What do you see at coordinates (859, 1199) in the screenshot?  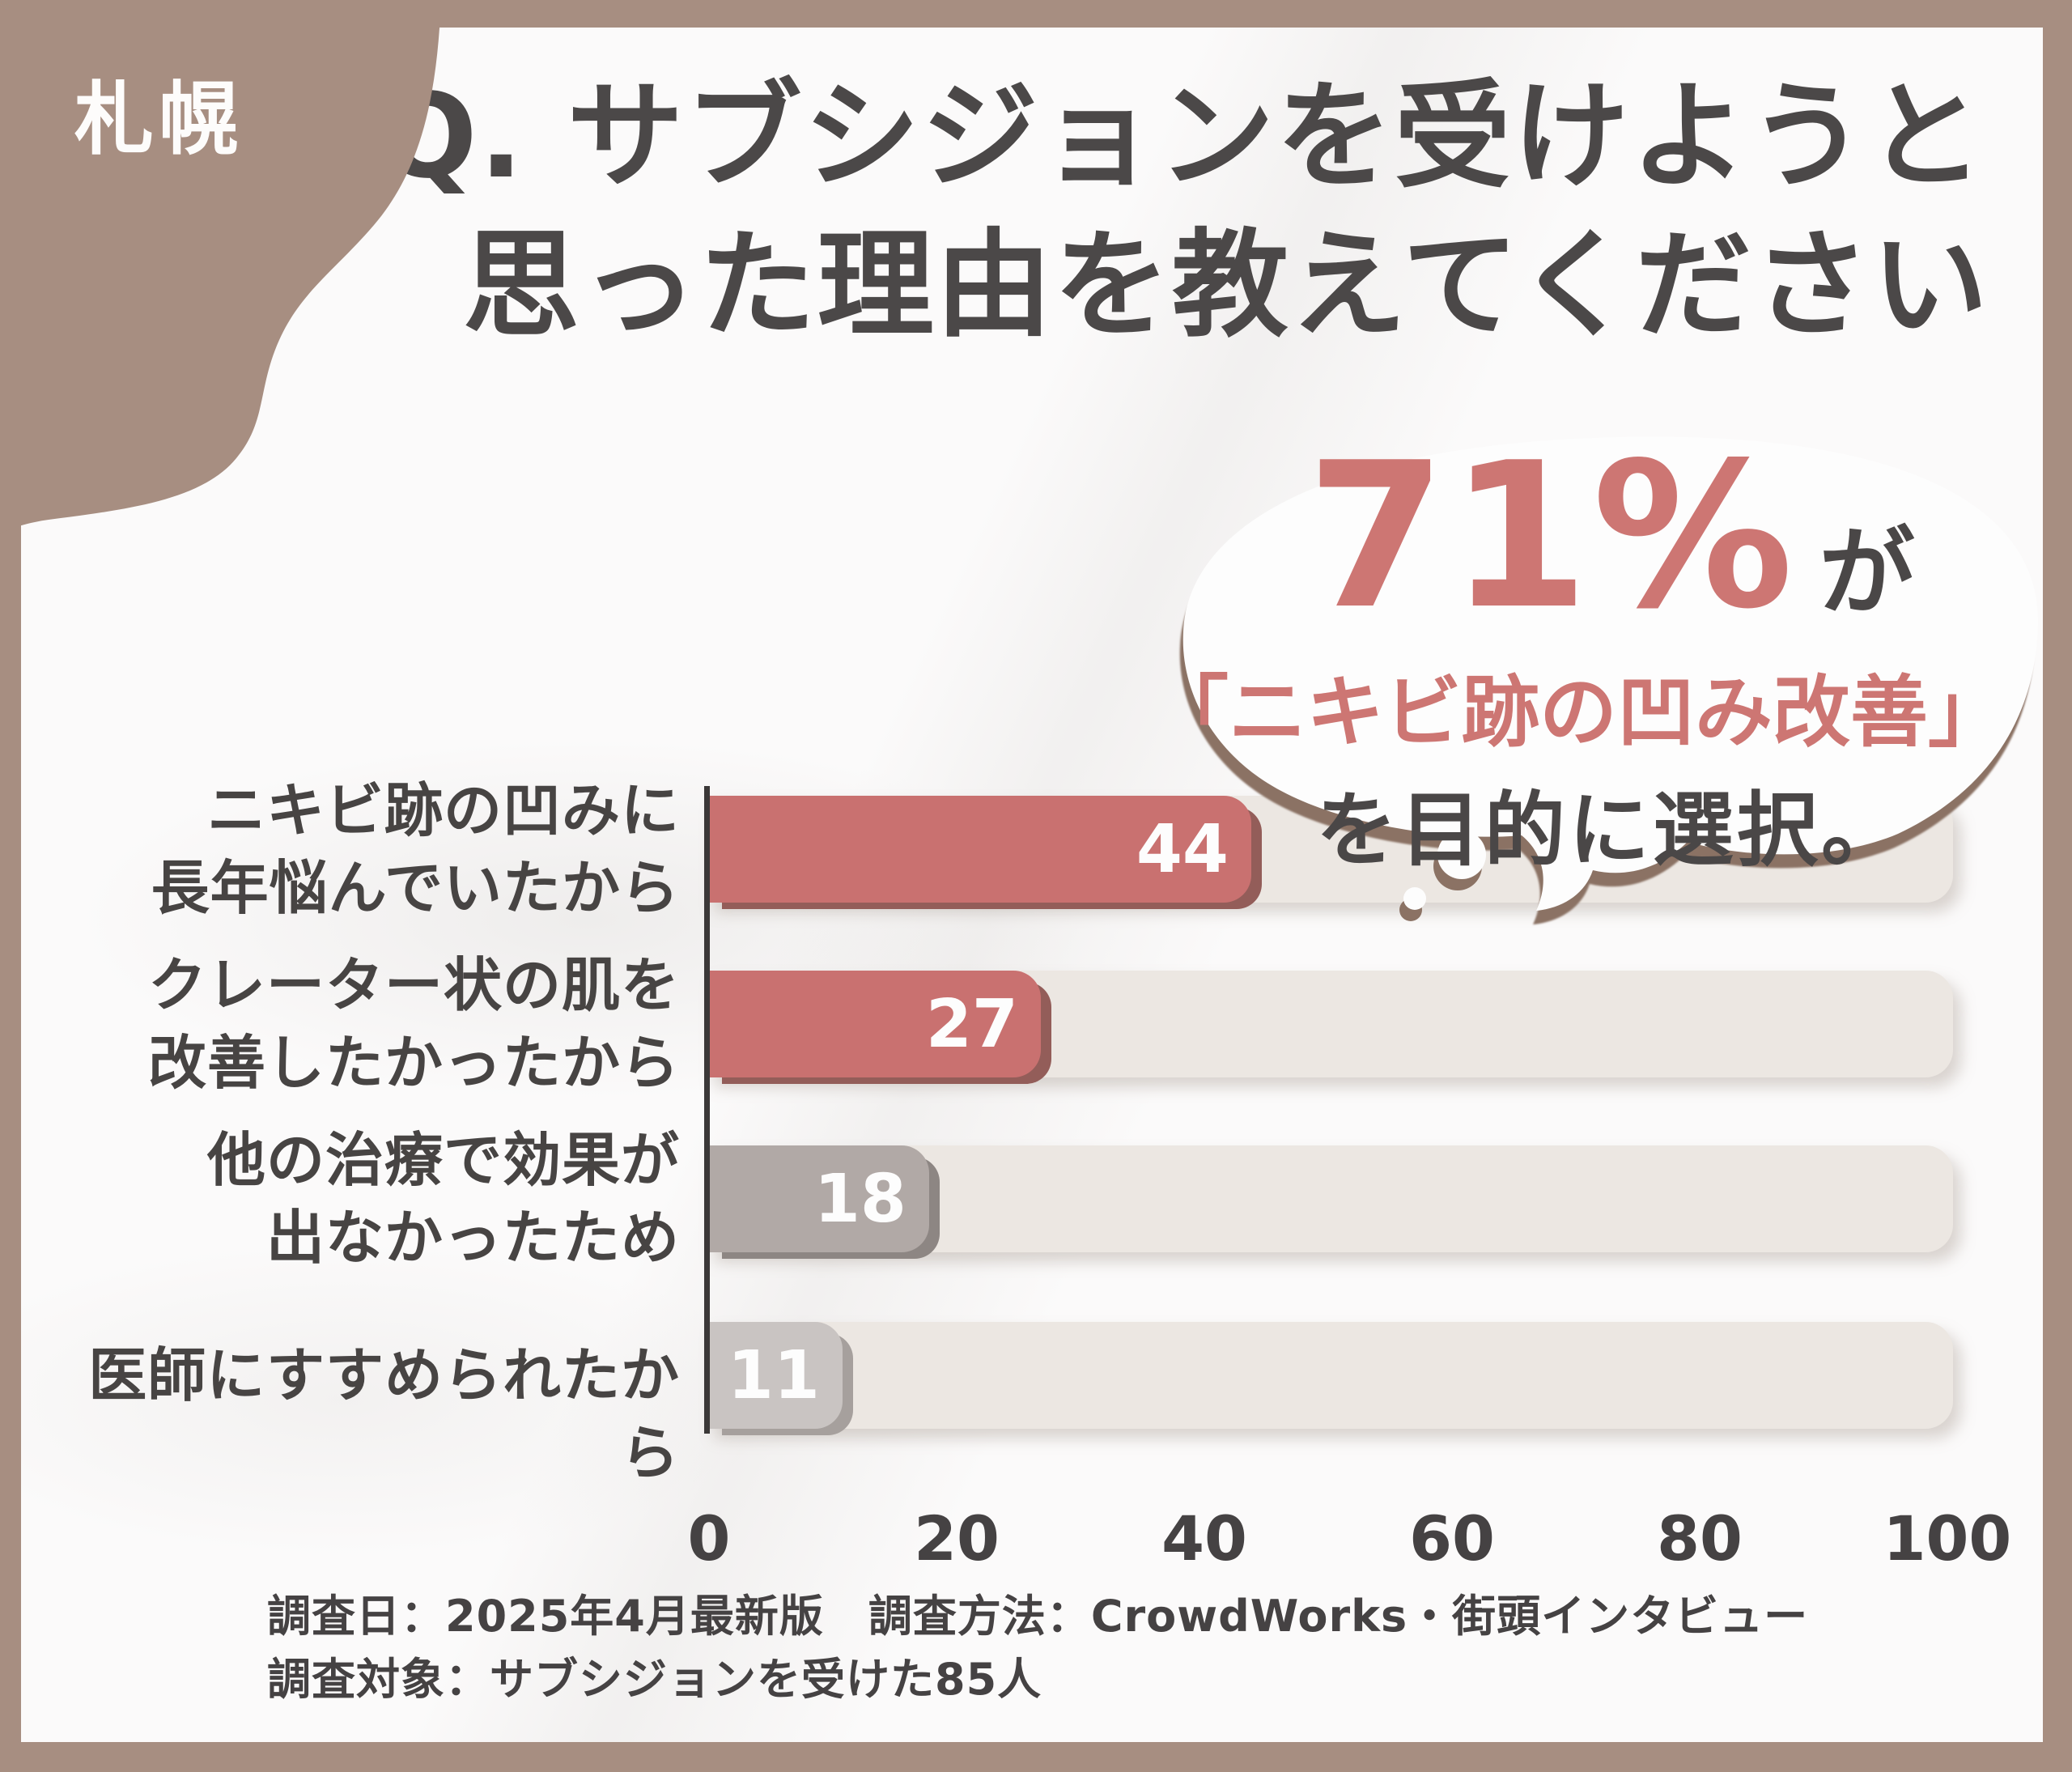 I see `bar-value-label: 18` at bounding box center [859, 1199].